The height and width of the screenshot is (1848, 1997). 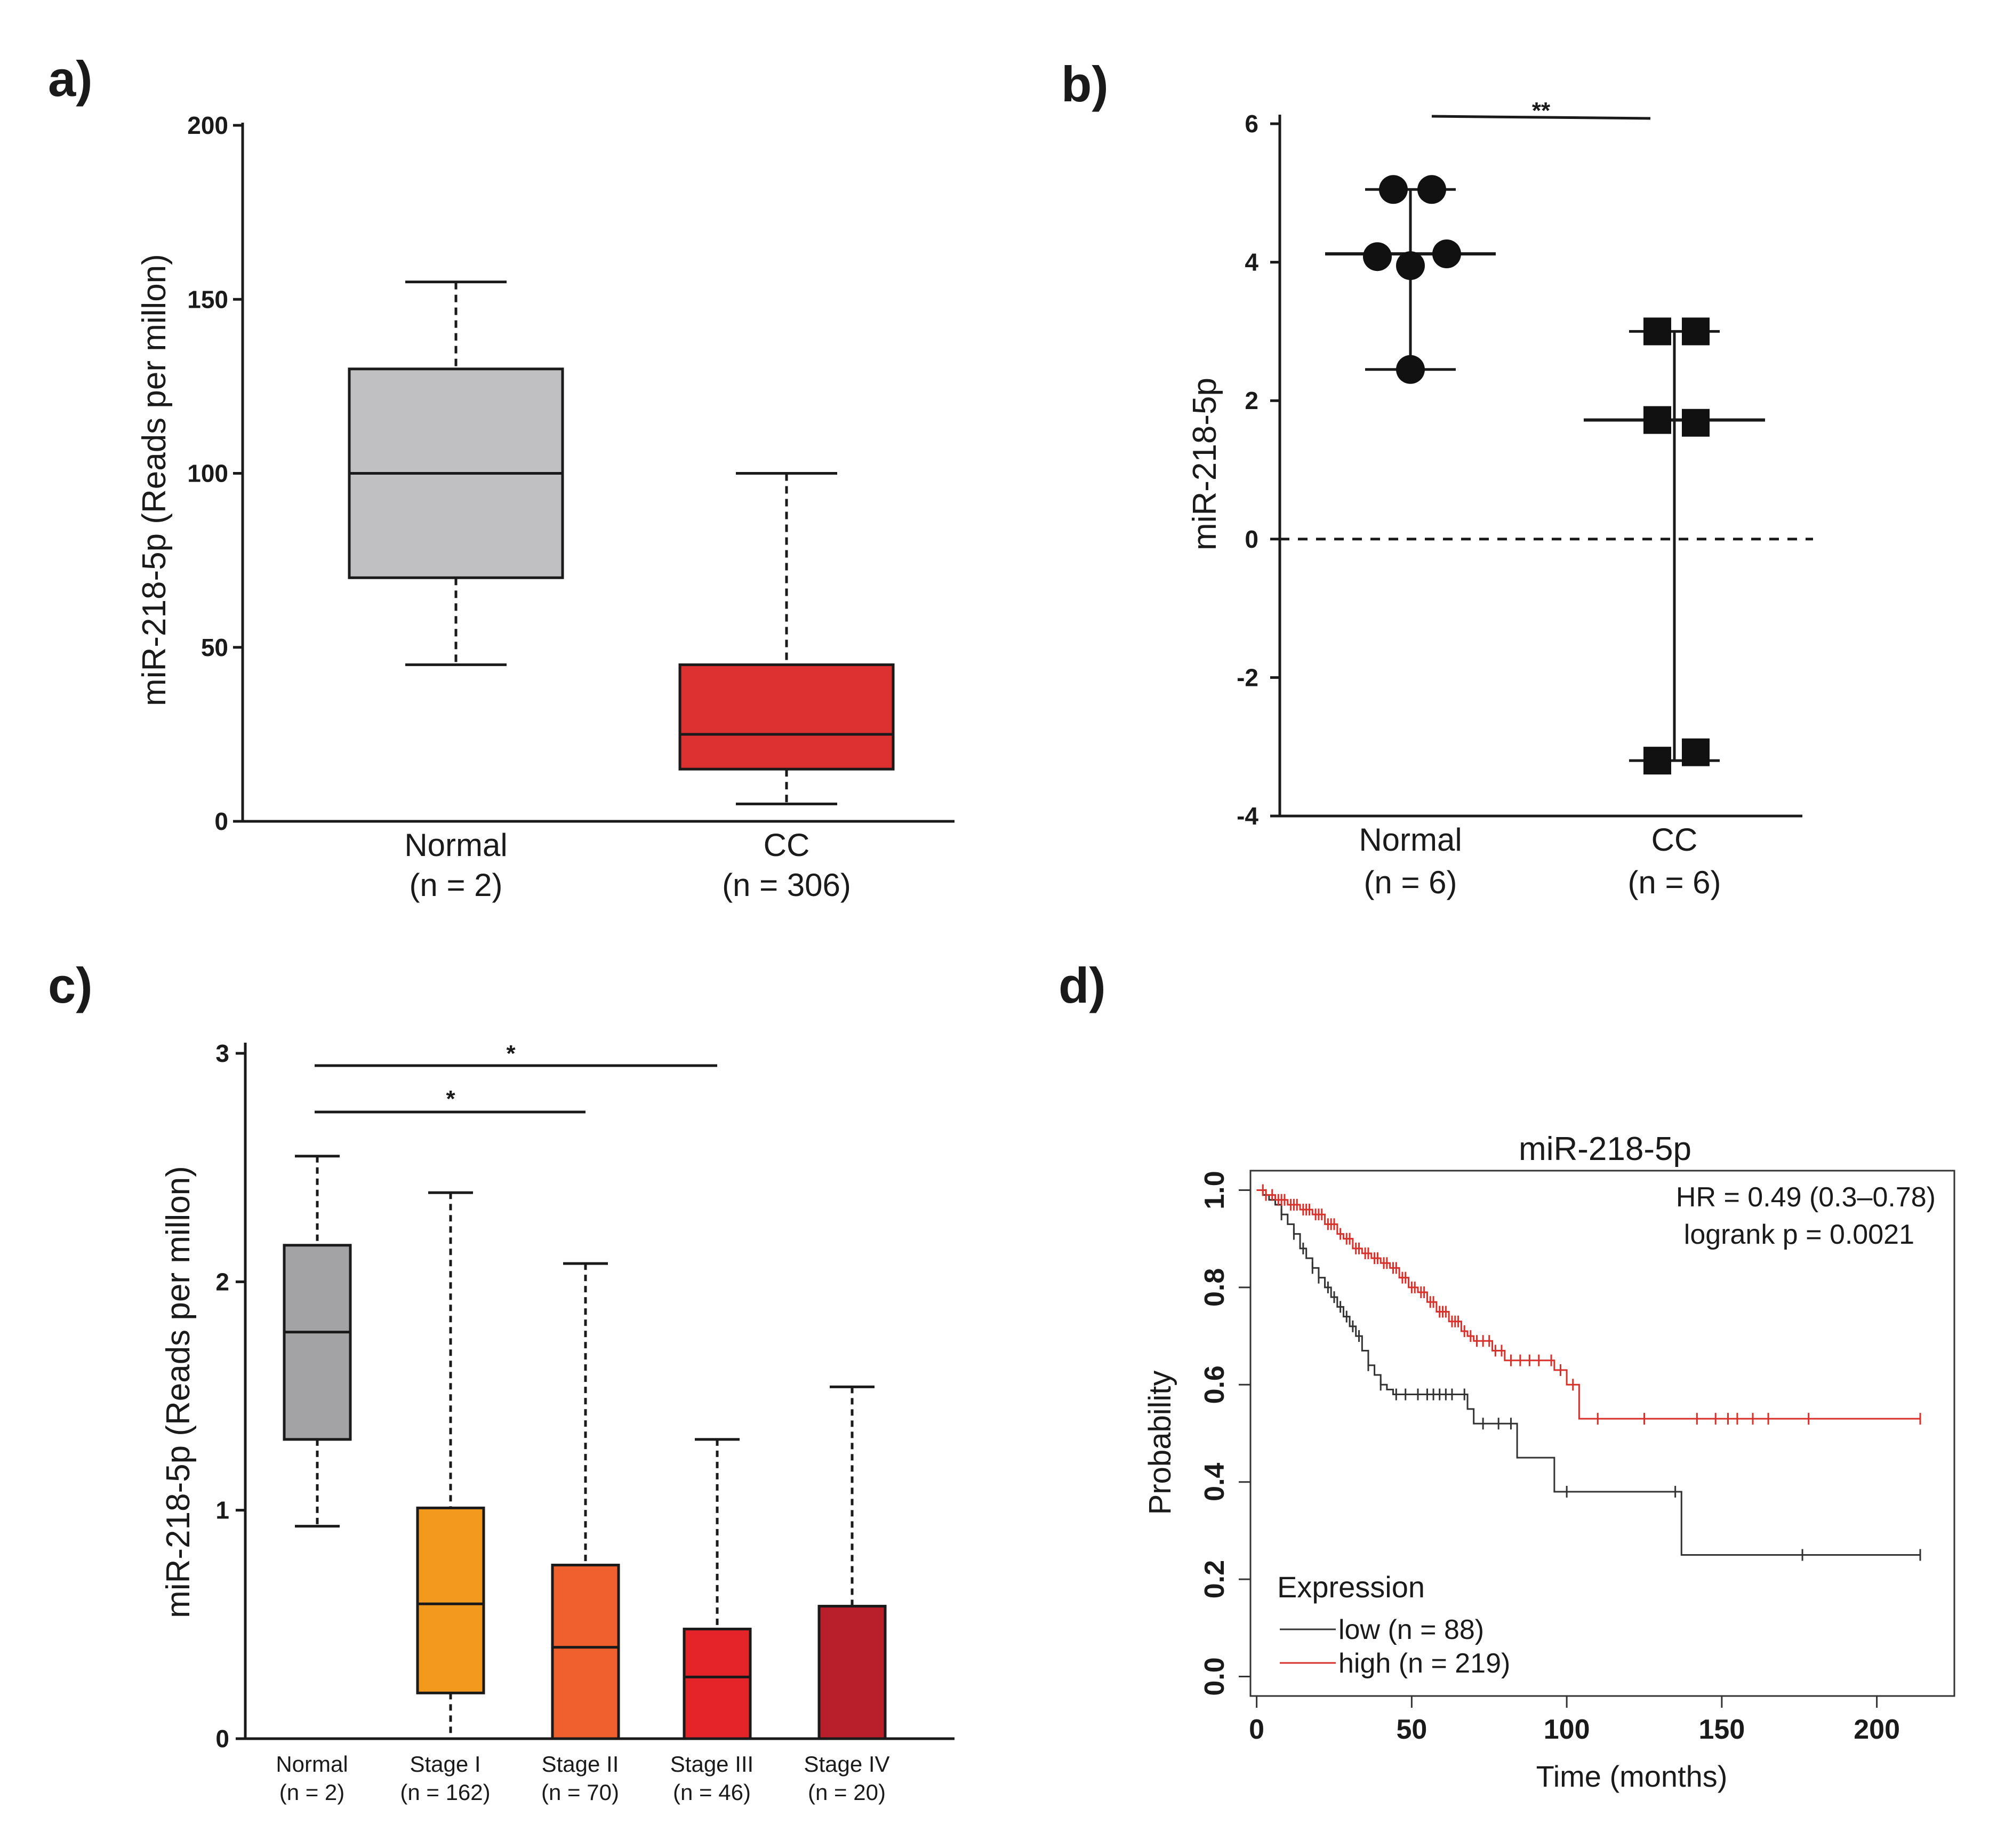 I want to click on survival-curve-high, so click(x=1588, y=1304).